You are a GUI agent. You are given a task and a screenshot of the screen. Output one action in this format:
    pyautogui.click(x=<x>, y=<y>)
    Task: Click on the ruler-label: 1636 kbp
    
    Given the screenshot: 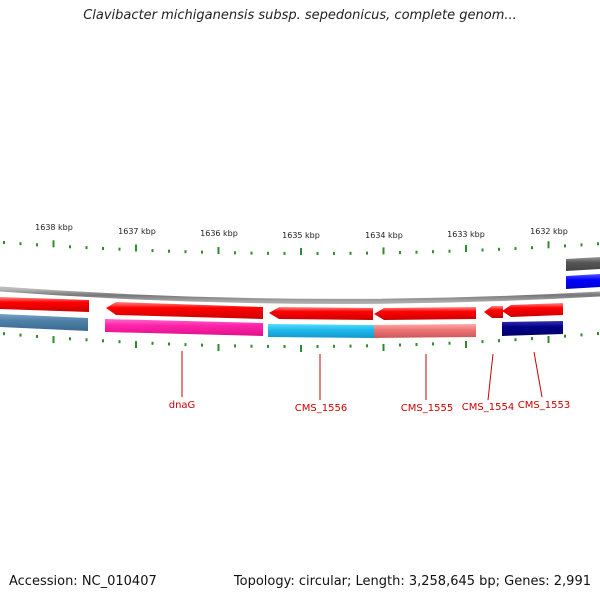 What is the action you would take?
    pyautogui.click(x=219, y=233)
    